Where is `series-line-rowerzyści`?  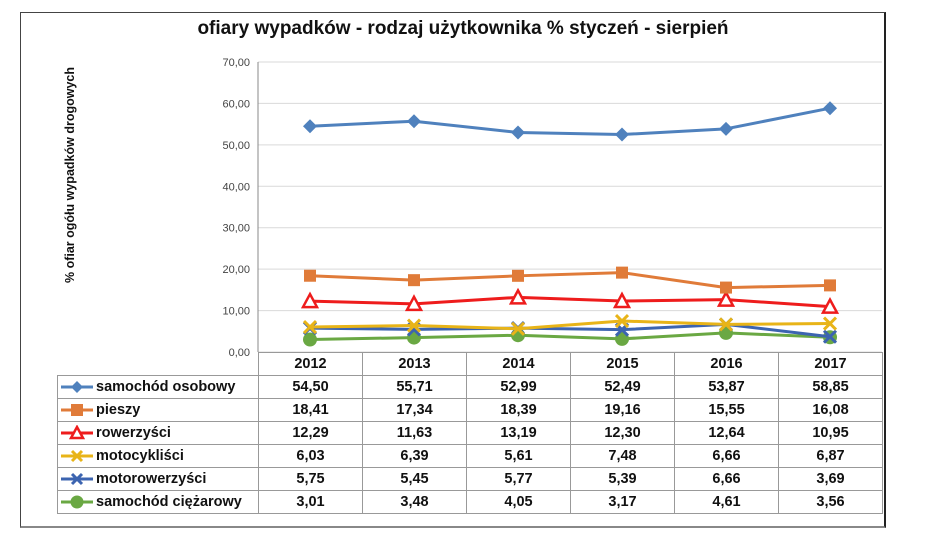
series-line-rowerzyści is located at coordinates (570, 302).